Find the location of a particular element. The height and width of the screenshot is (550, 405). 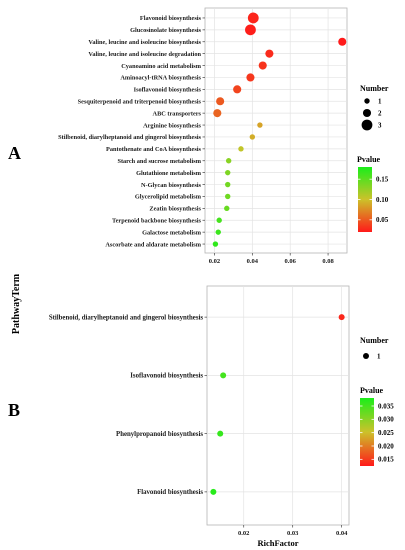

size-legend-label: 2 is located at coordinates (380, 114).